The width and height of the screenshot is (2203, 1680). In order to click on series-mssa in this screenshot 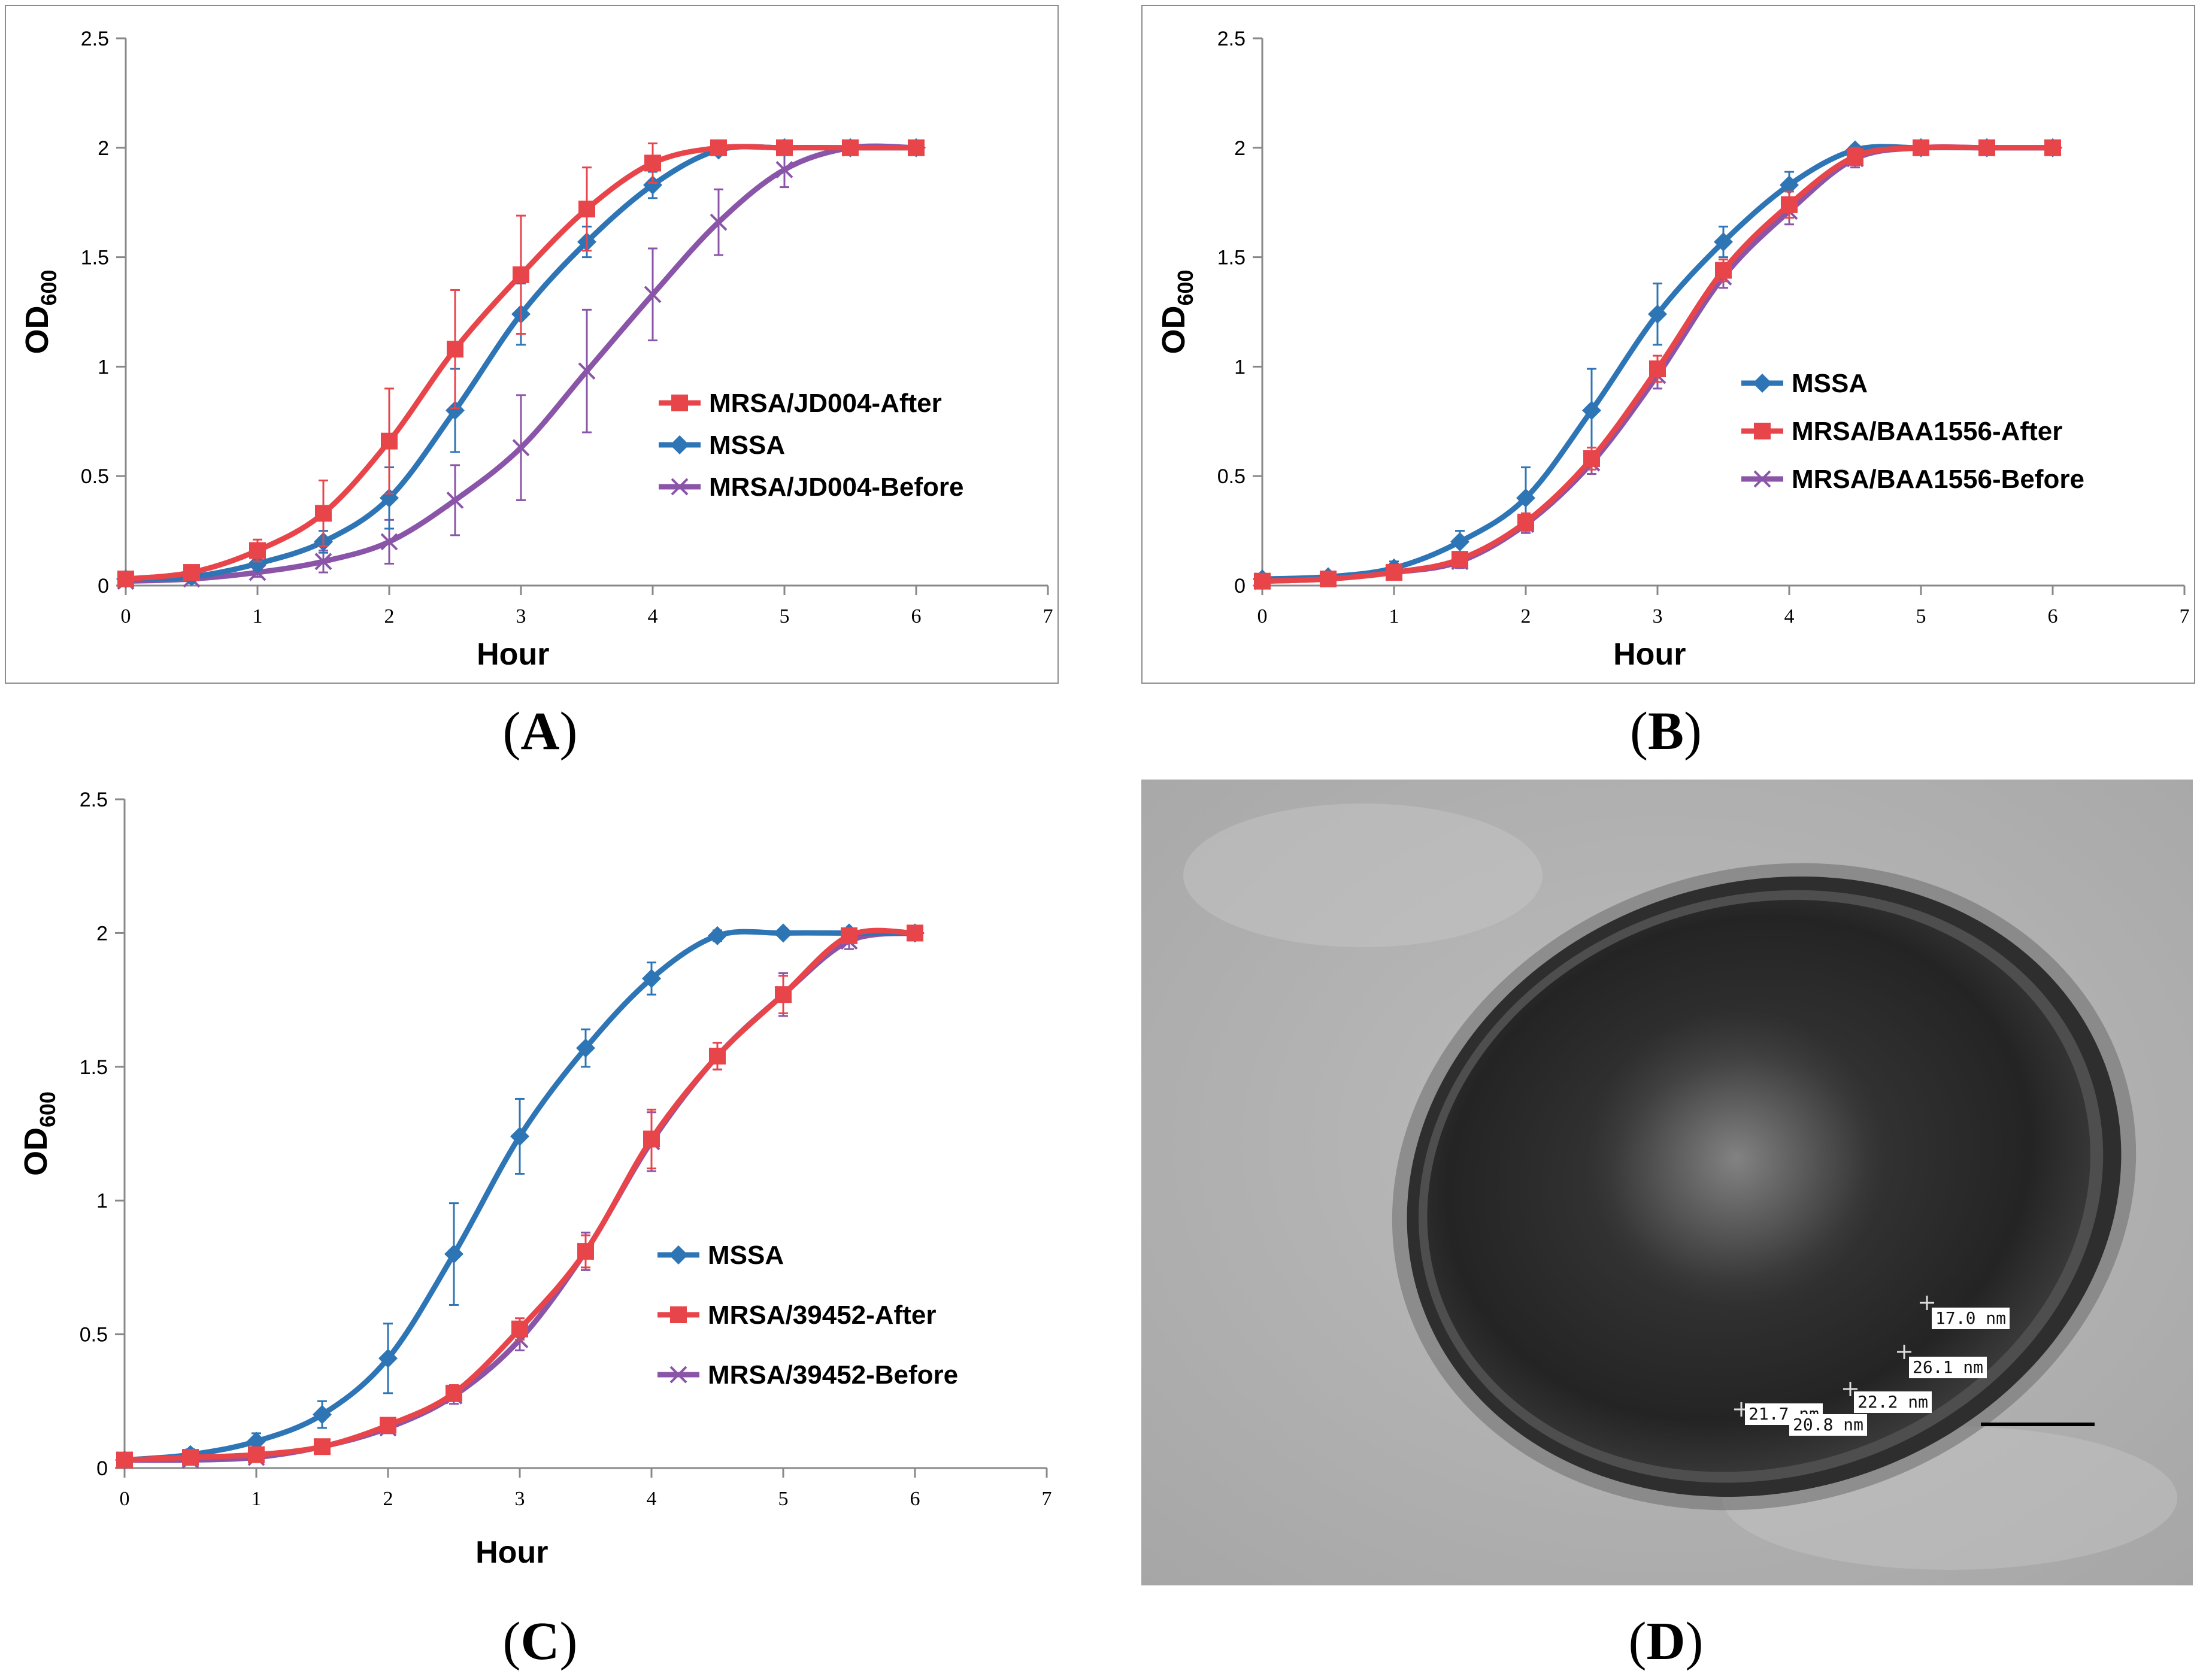, I will do `click(521, 363)`.